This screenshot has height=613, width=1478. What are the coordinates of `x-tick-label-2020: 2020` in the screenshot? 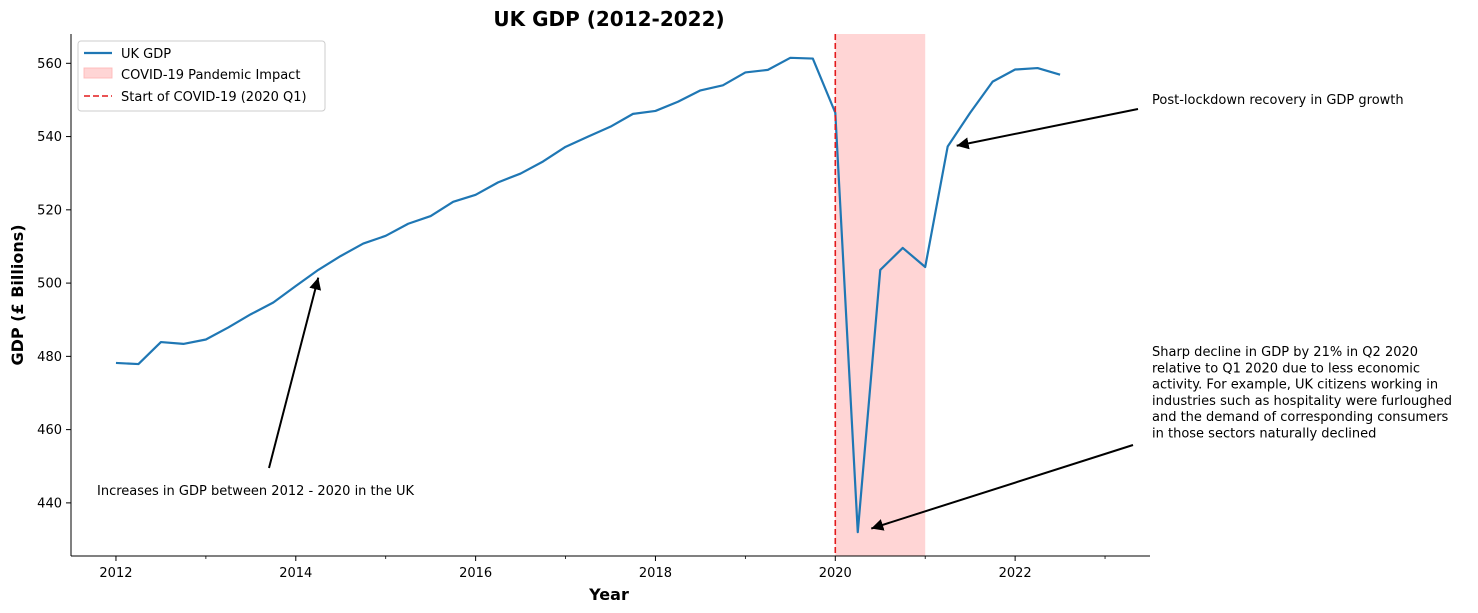 It's located at (835, 573).